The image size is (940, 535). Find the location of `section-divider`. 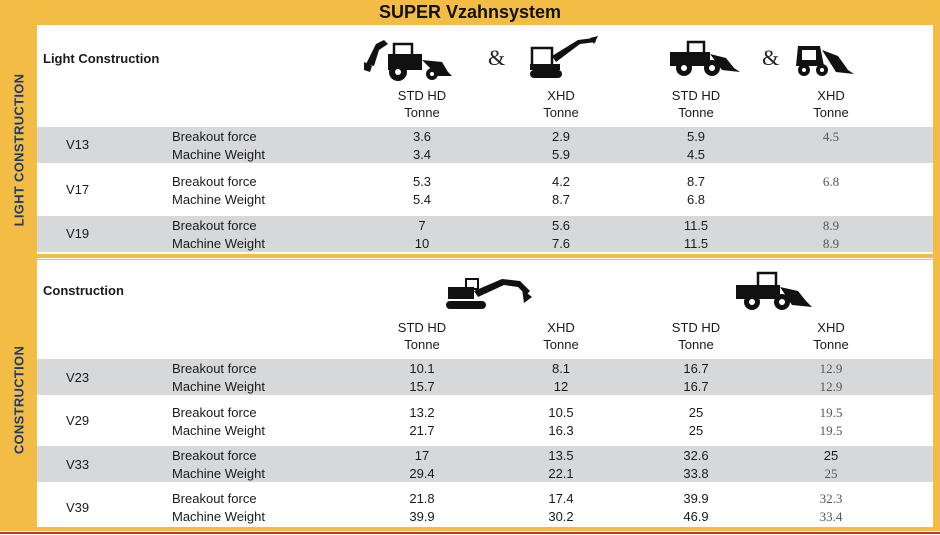

section-divider is located at coordinates (485, 257).